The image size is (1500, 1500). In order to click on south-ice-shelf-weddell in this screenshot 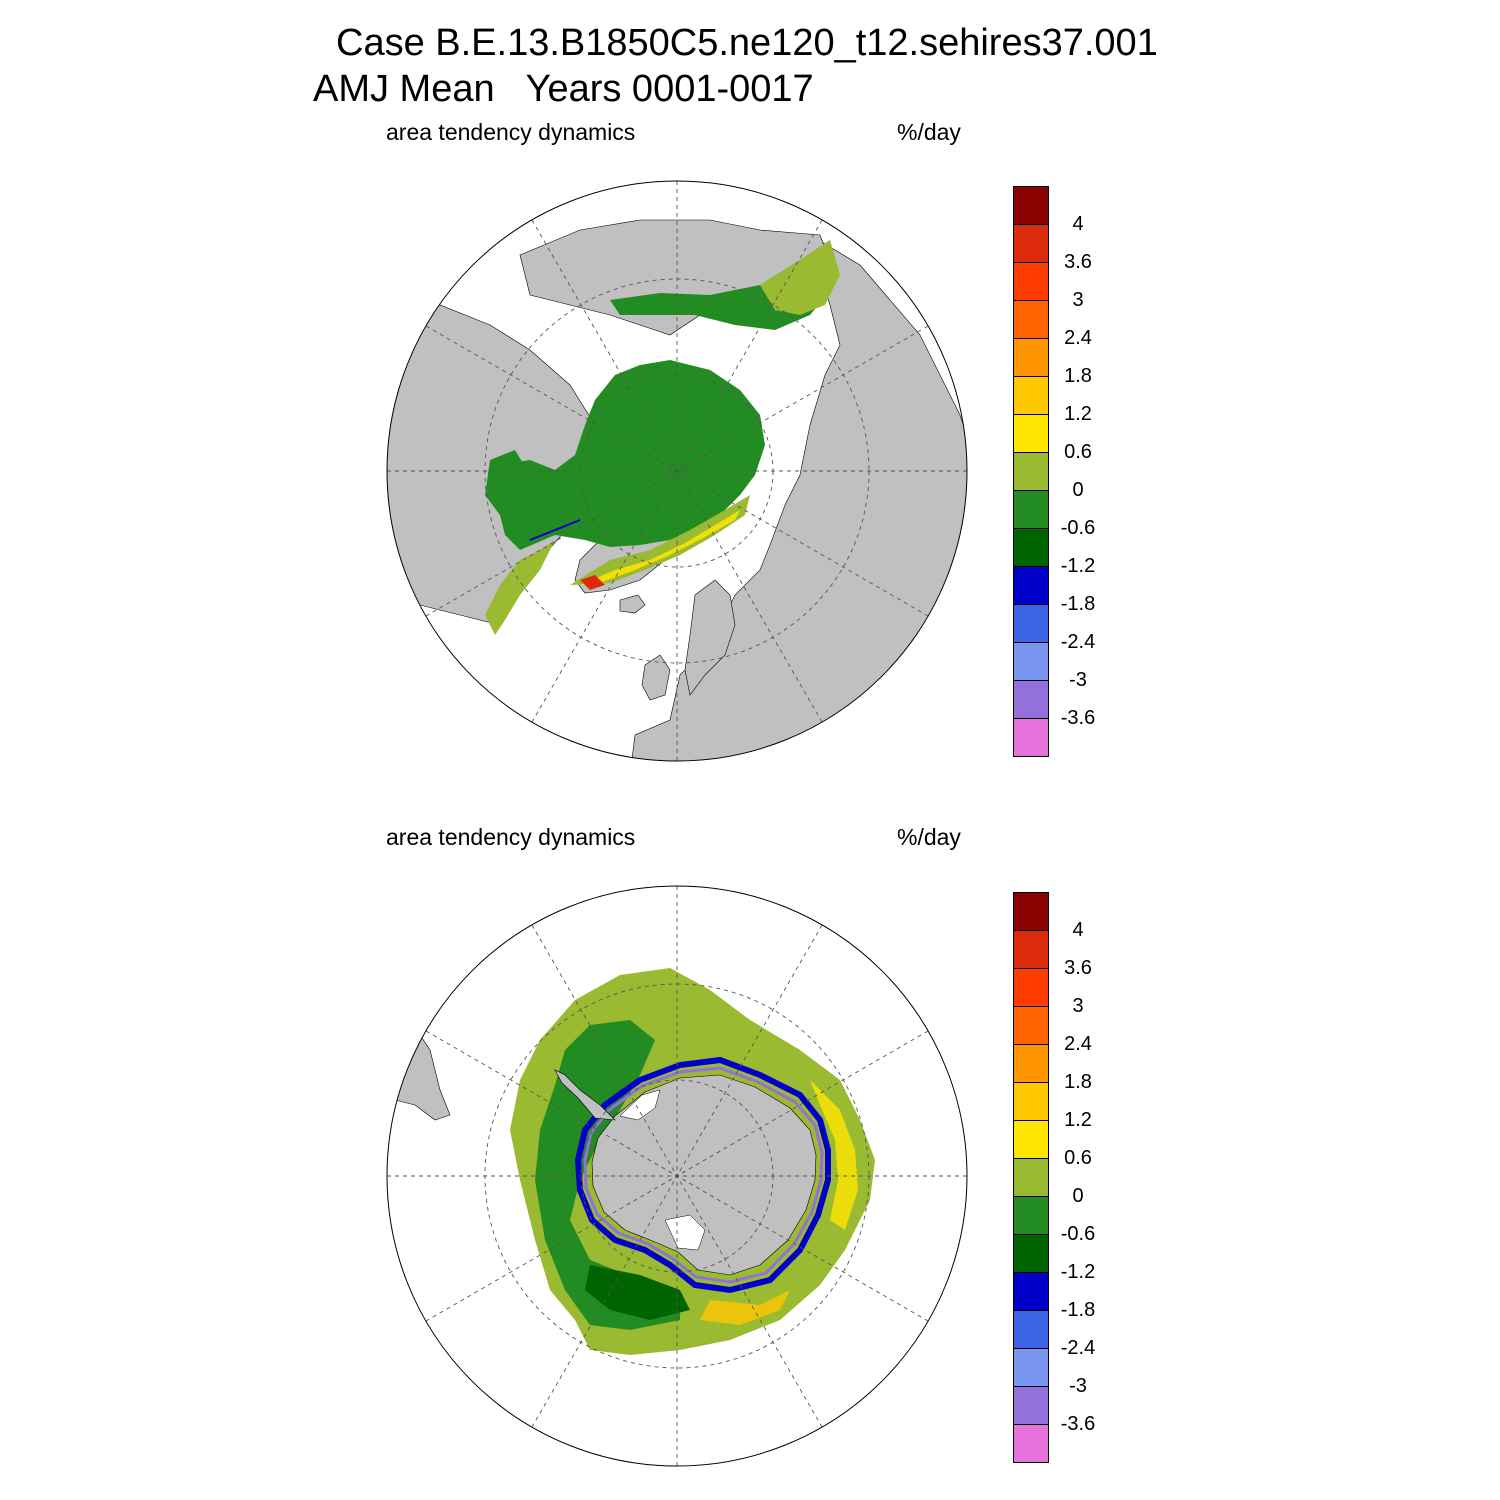, I will do `click(640, 1105)`.